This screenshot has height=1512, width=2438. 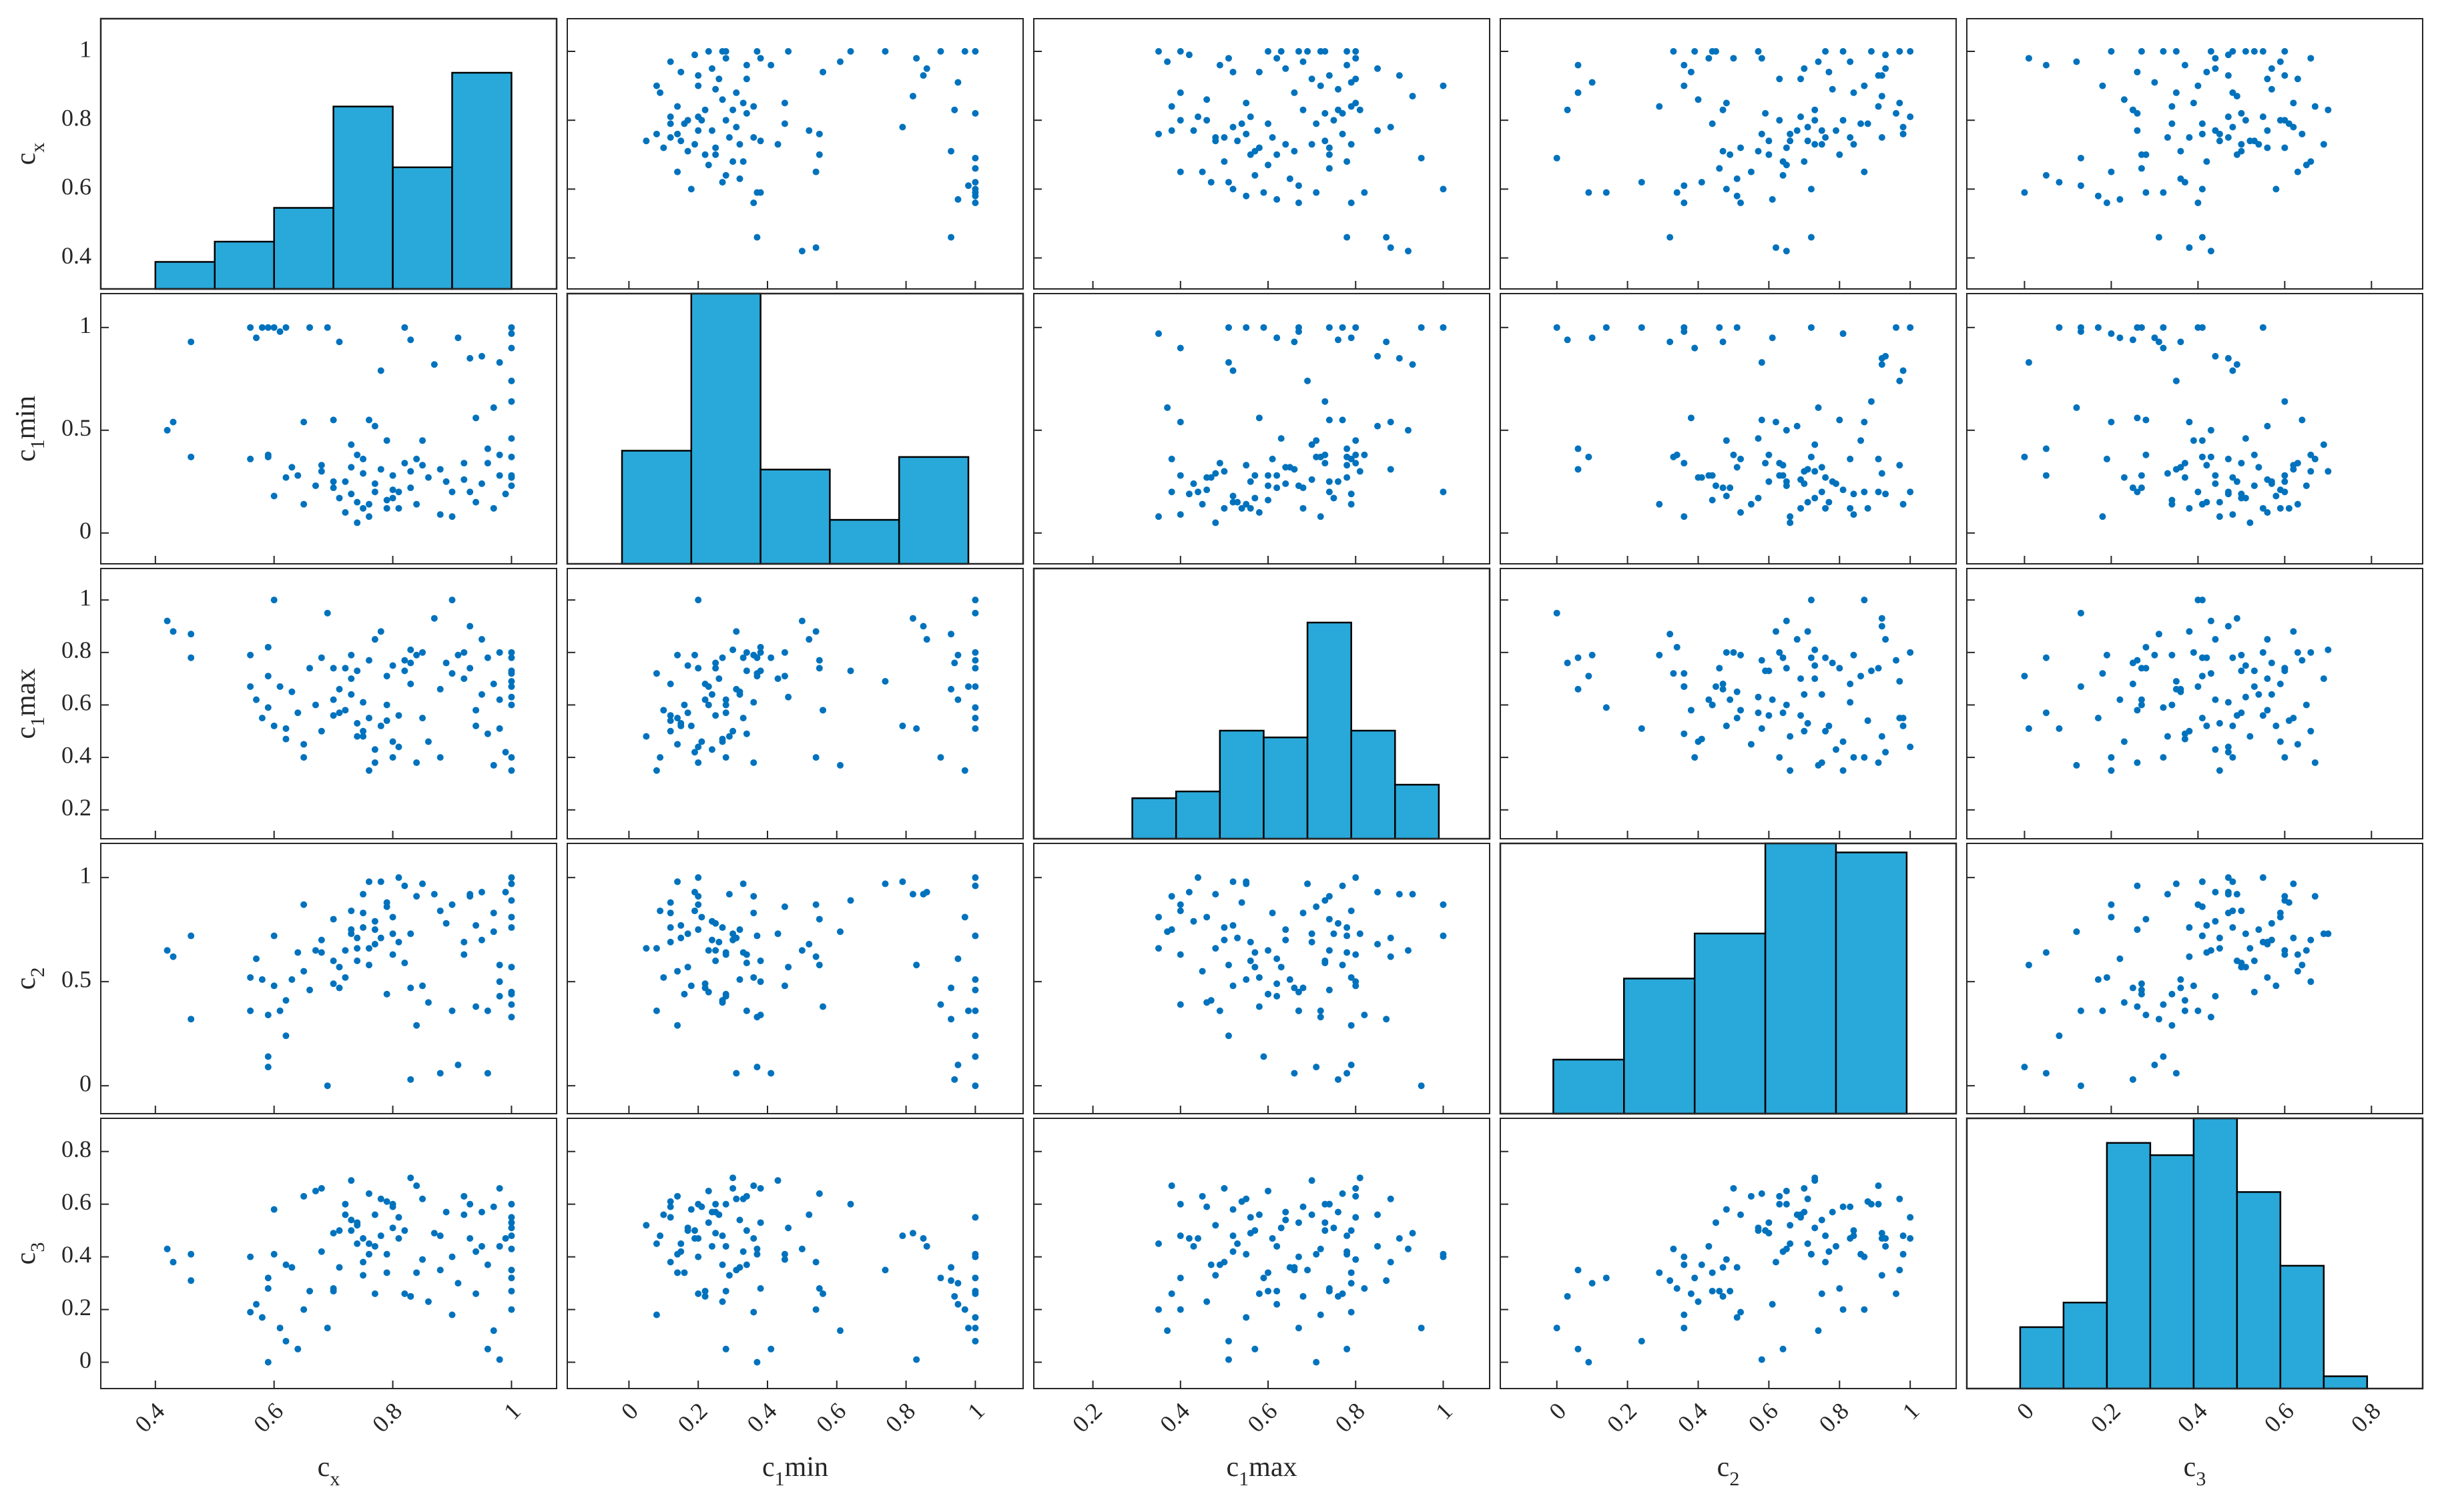 I want to click on x-tick-label: 0.2, so click(x=1087, y=1417).